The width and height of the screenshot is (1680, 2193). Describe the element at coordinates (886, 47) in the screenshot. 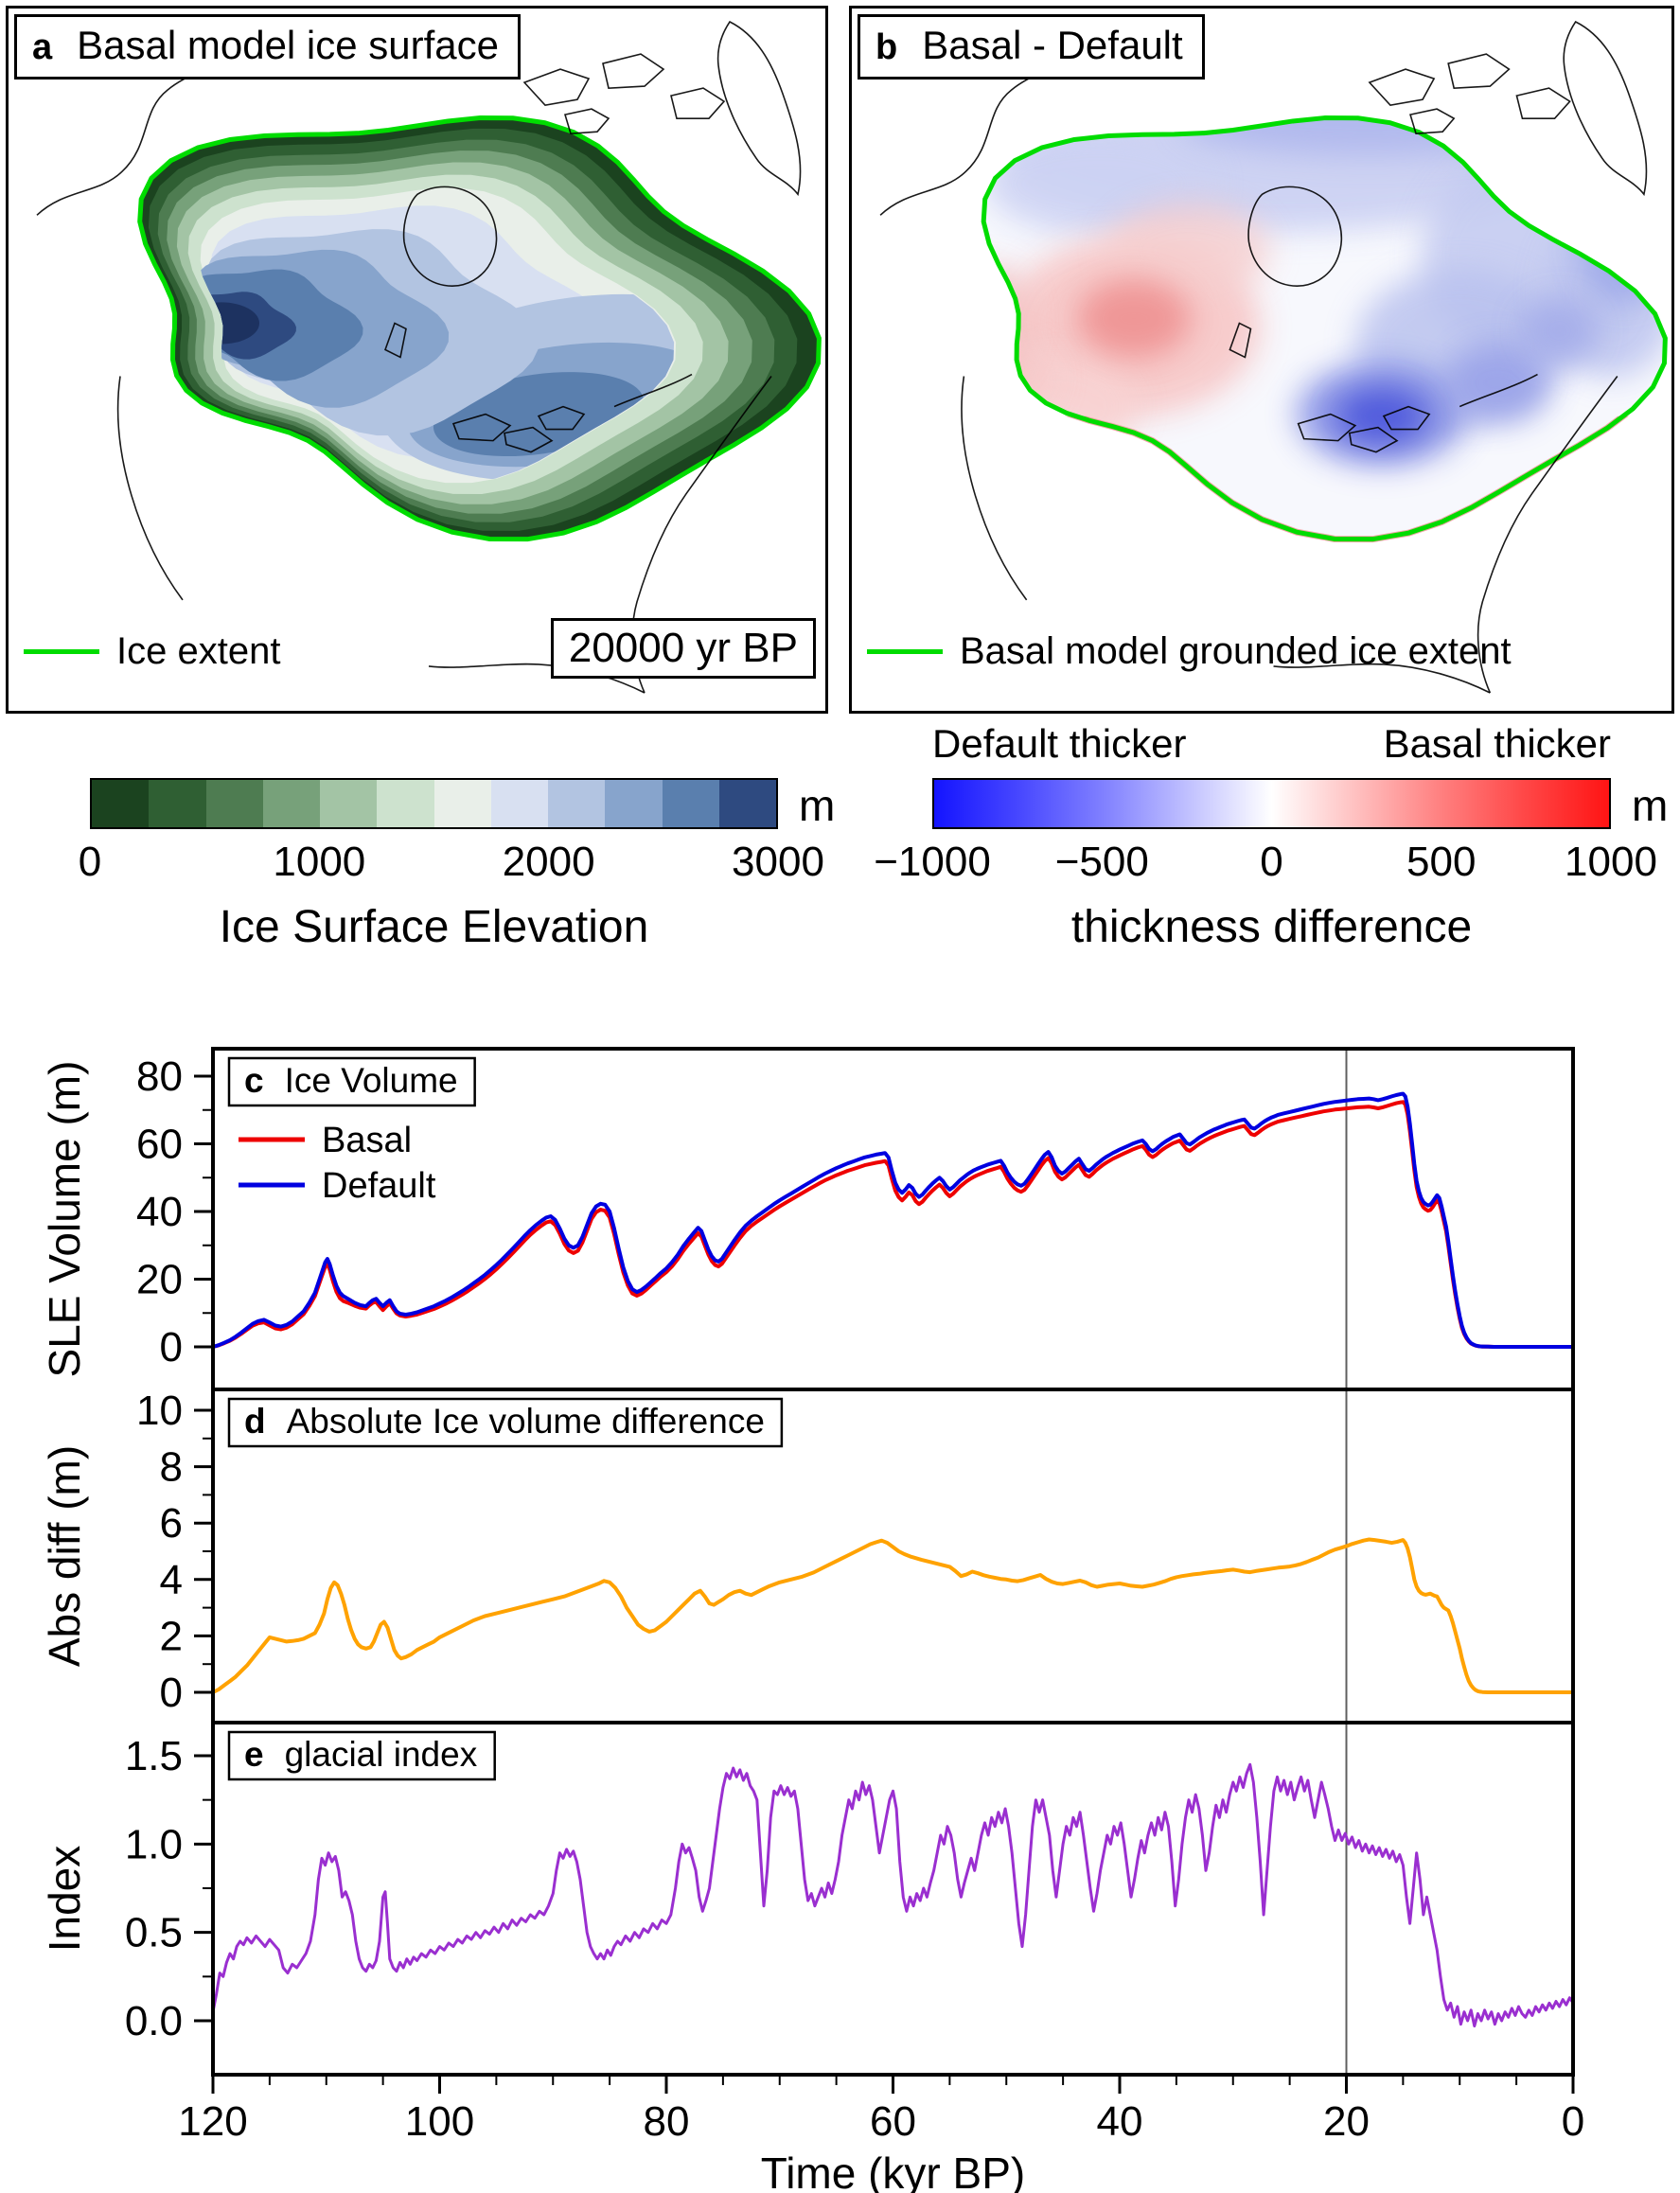

I see `panel-b-letter: b` at that location.